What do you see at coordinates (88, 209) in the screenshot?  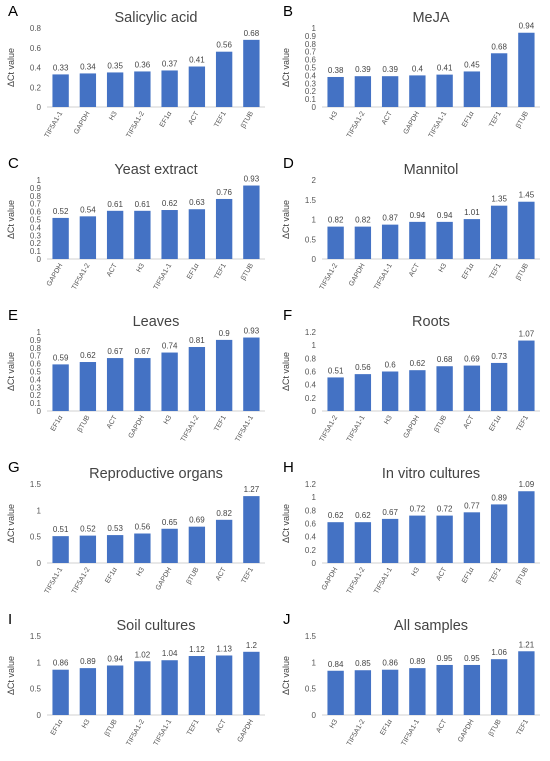 I see `data-label: 0.54` at bounding box center [88, 209].